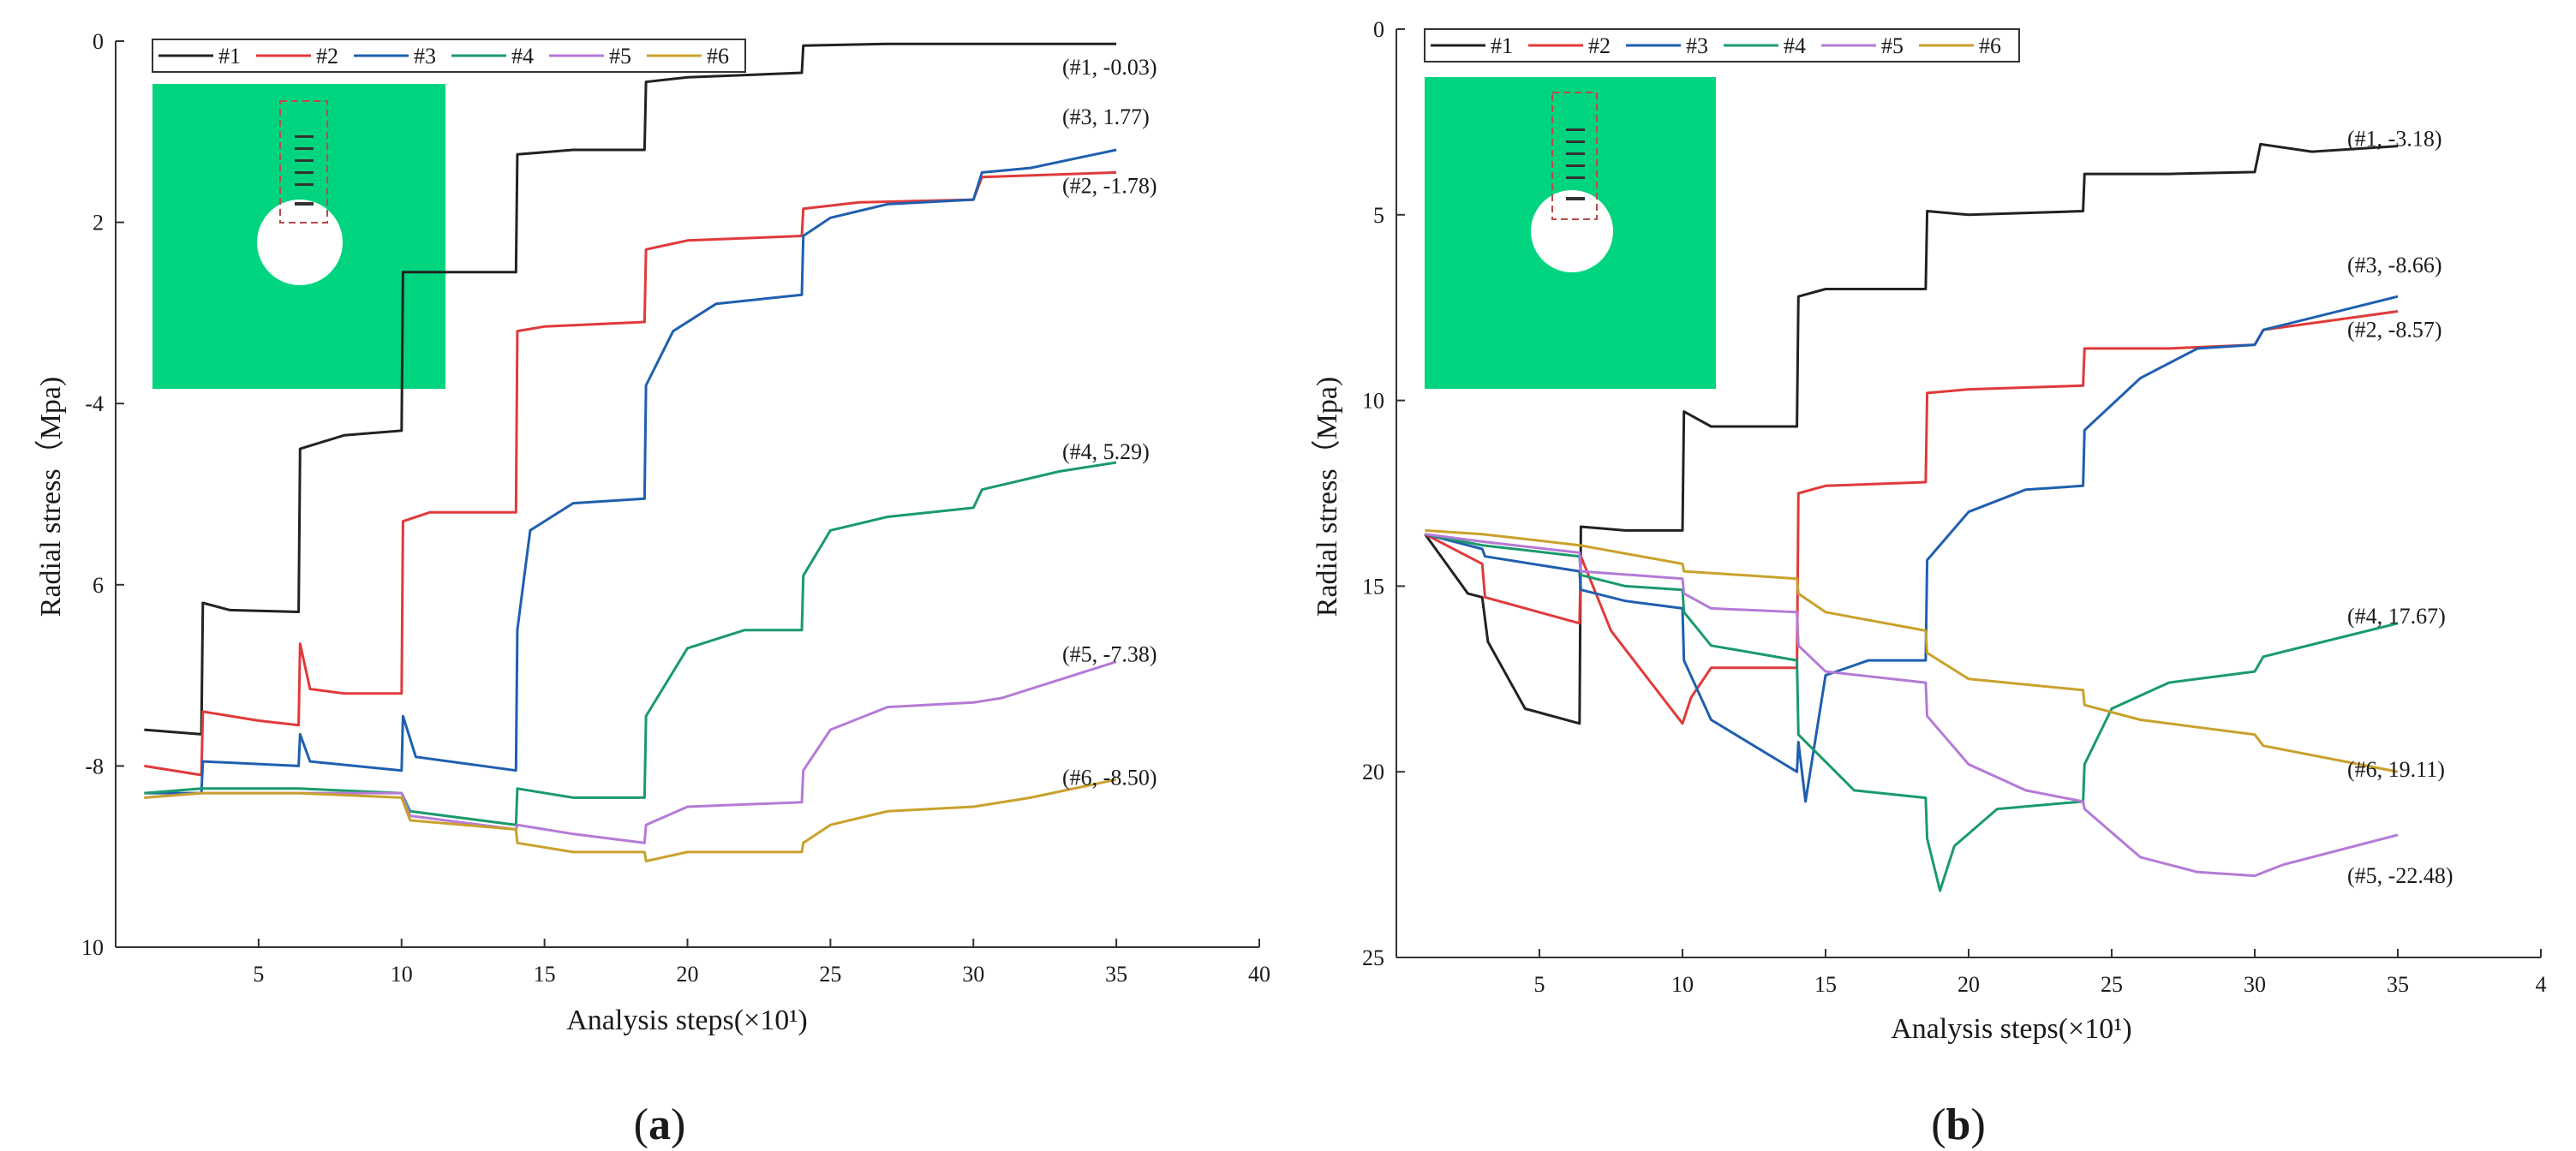 This screenshot has width=2576, height=1151. Describe the element at coordinates (1109, 777) in the screenshot. I see `end-label-series-6: (#6, -8.50)` at that location.